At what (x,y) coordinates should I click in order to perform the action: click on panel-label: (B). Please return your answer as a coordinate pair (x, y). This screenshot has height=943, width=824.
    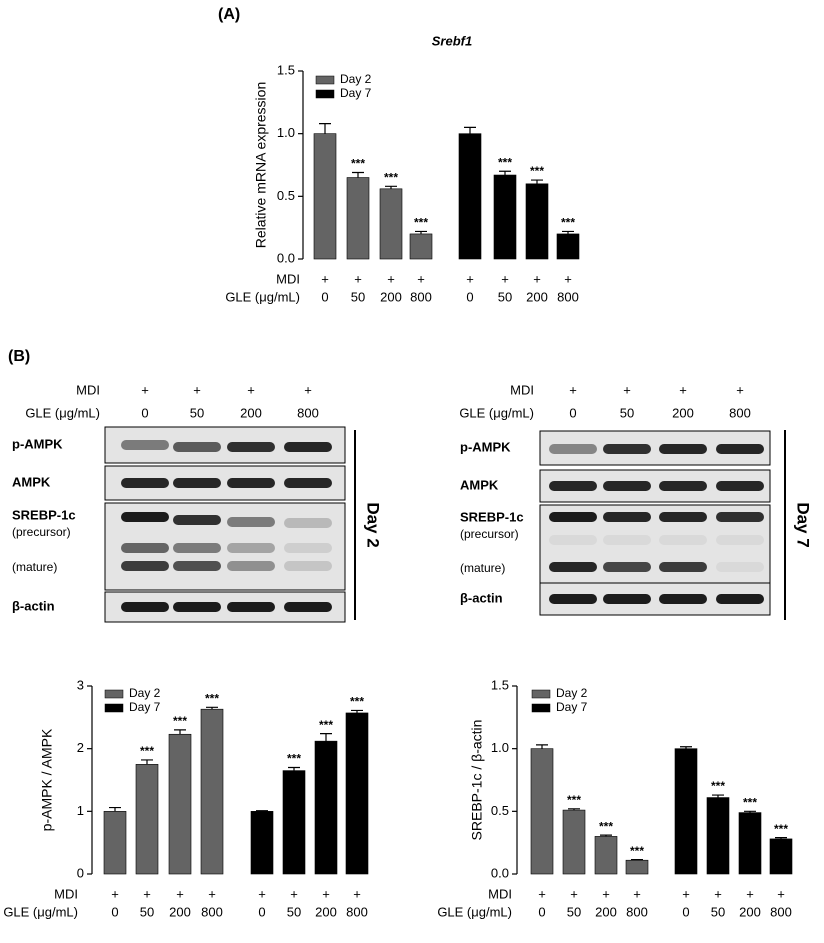
    Looking at the image, I should click on (19, 356).